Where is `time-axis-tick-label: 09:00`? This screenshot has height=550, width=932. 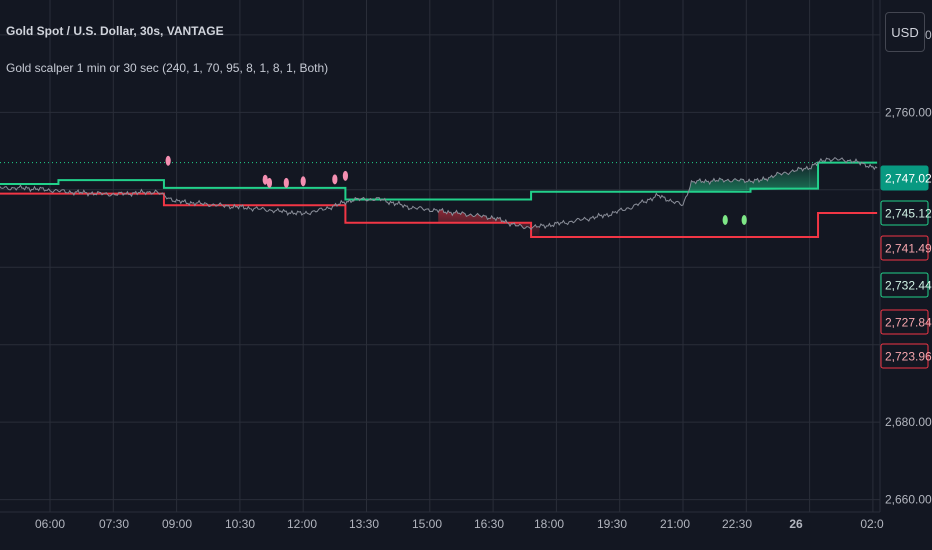 time-axis-tick-label: 09:00 is located at coordinates (177, 524).